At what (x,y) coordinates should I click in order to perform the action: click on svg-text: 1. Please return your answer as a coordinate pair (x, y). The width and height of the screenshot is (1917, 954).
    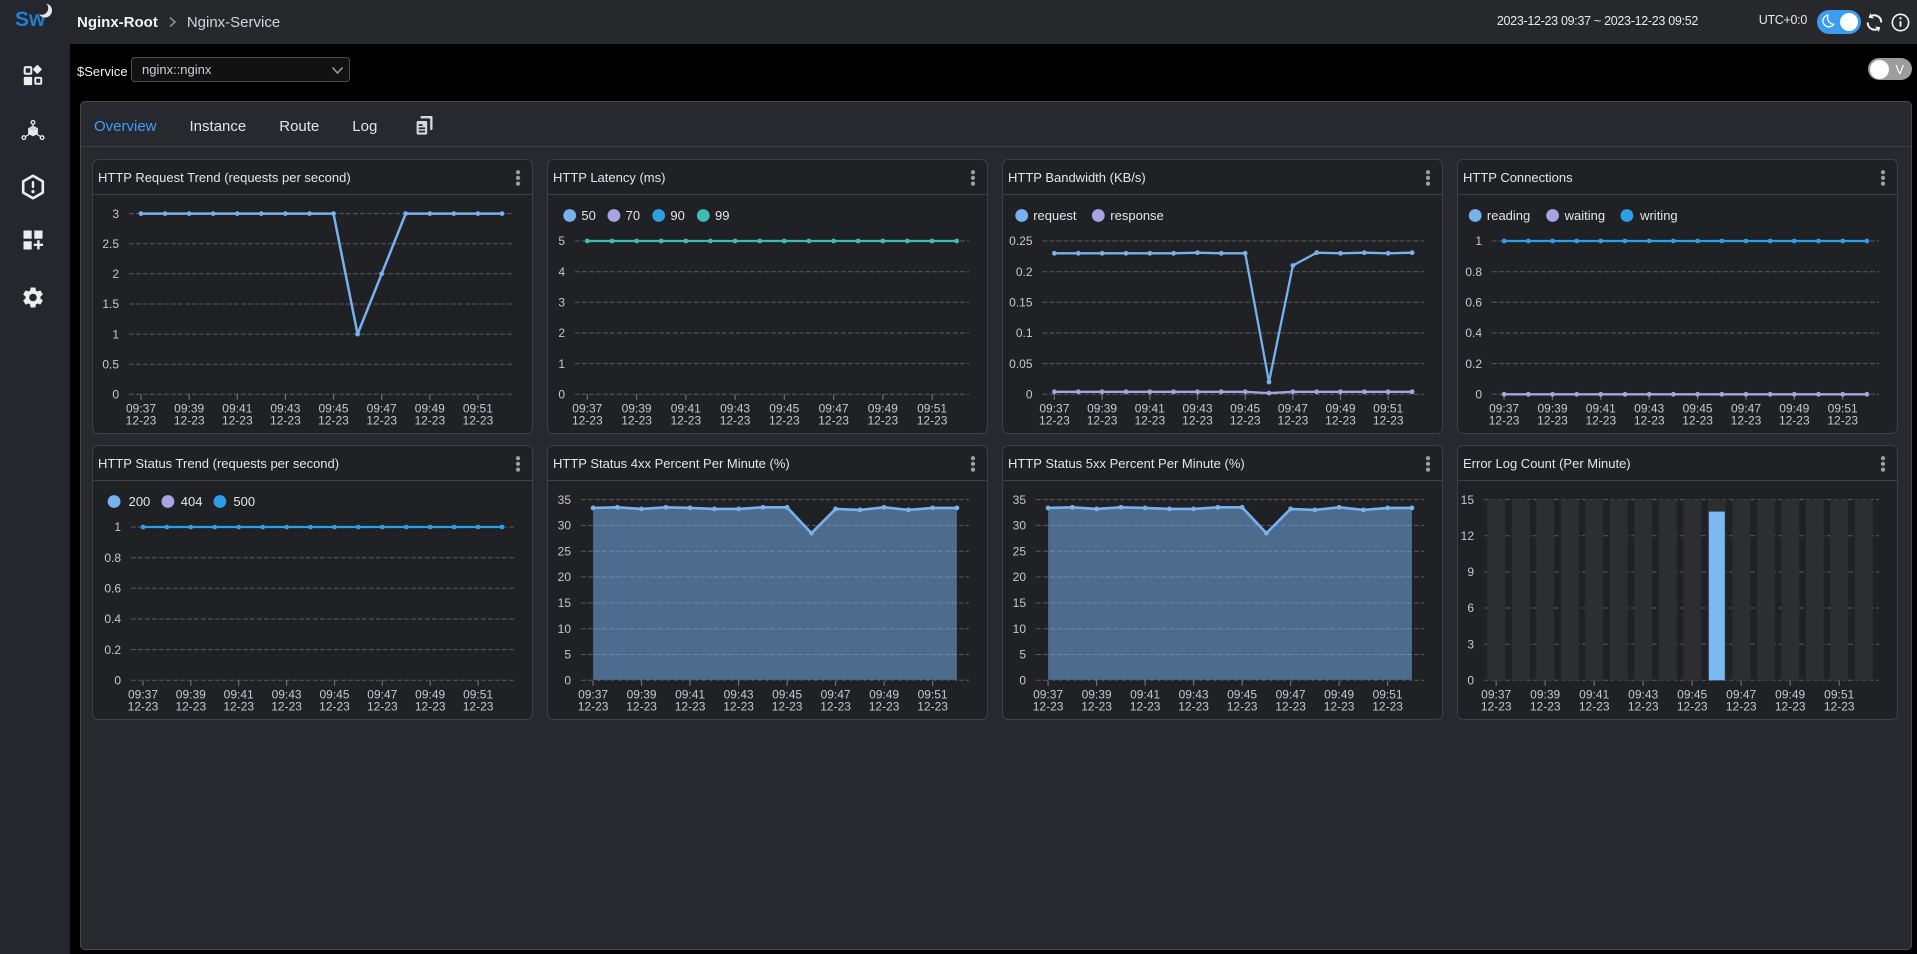
    Looking at the image, I should click on (561, 364).